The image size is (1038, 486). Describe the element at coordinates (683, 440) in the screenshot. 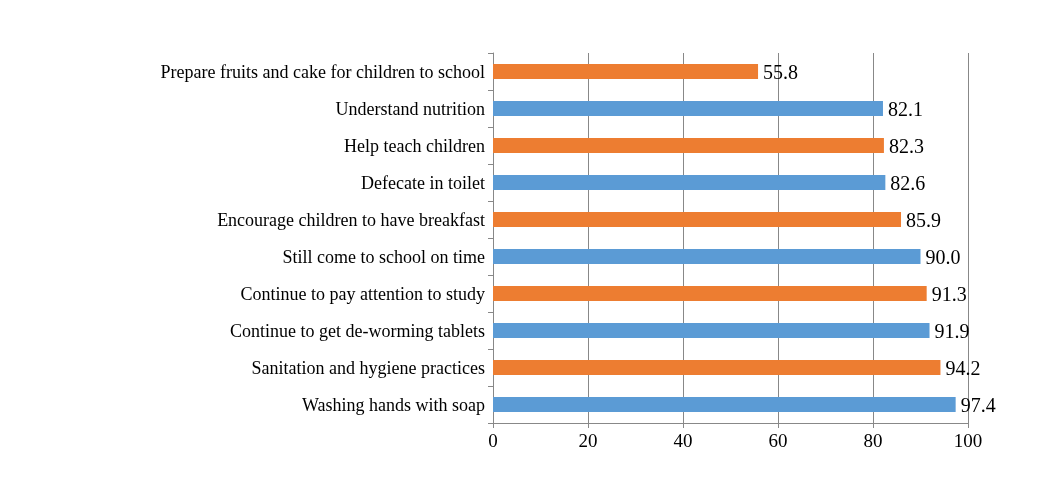

I see `x-tick-label: 40` at that location.